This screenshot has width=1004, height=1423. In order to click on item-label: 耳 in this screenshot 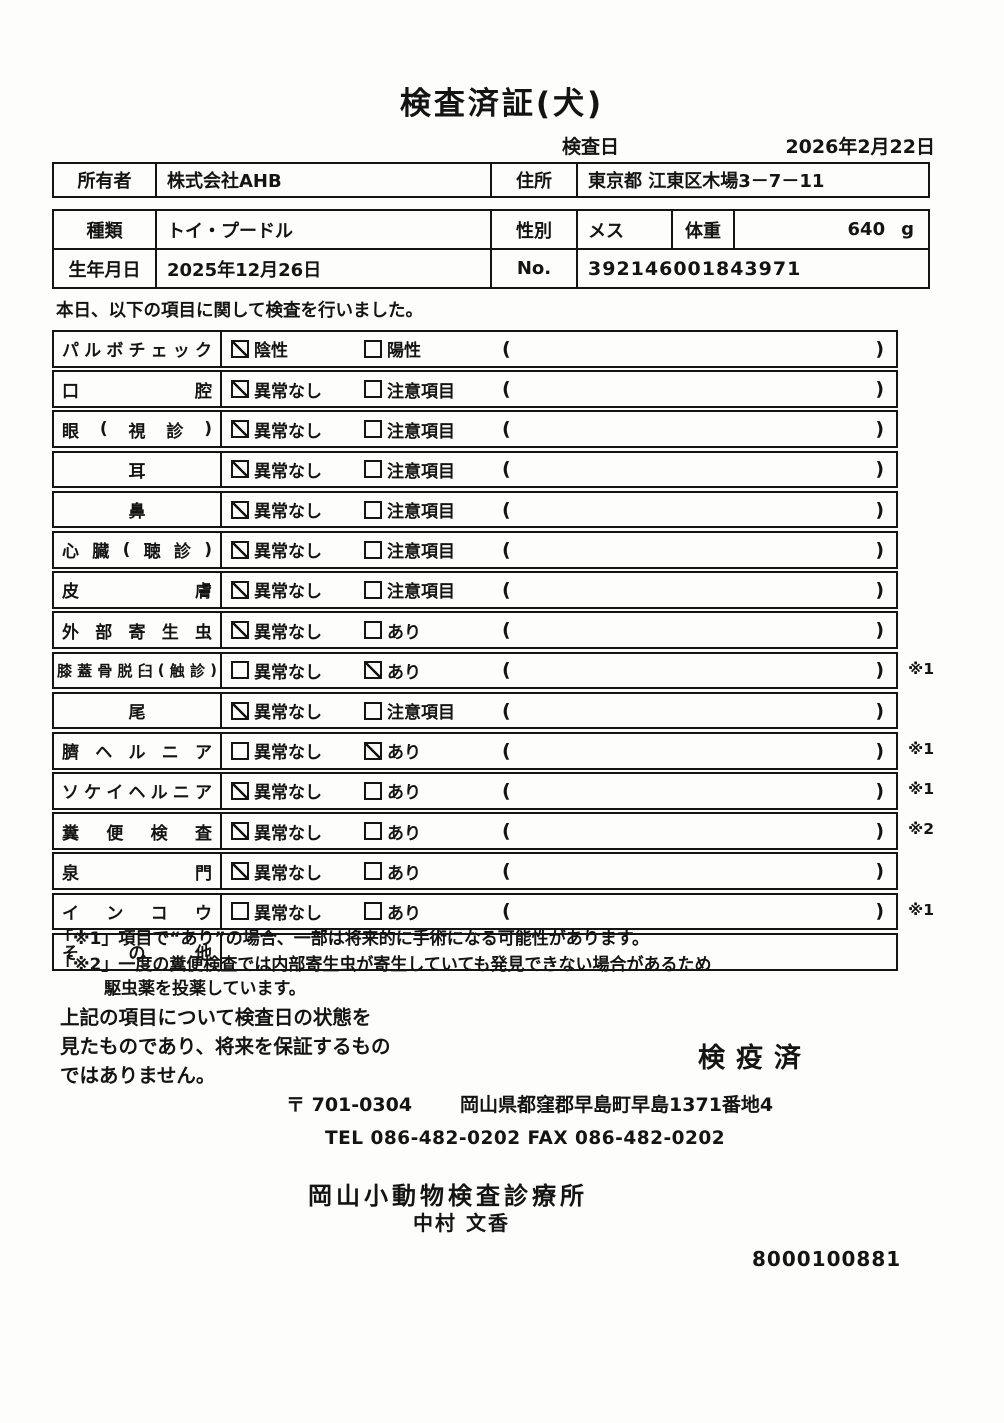, I will do `click(138, 469)`.